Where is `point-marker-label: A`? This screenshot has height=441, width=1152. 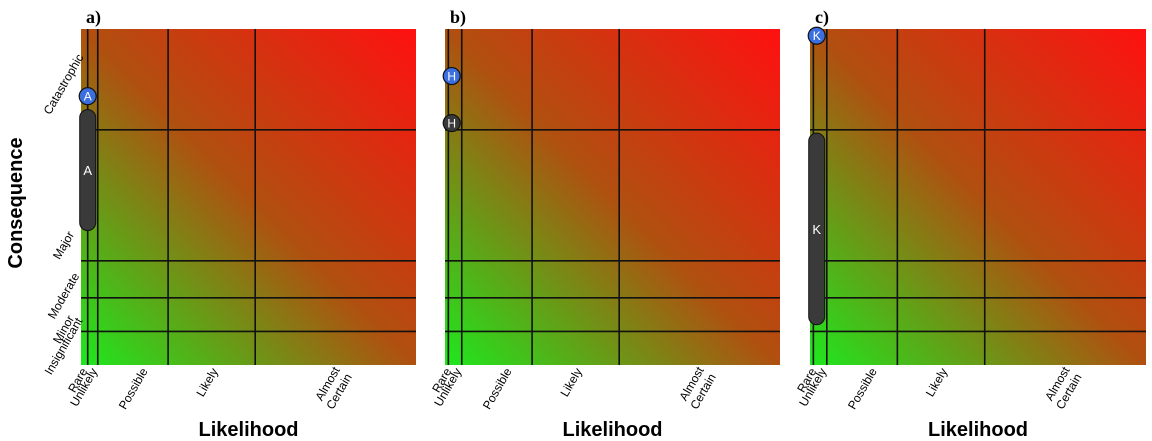
point-marker-label: A is located at coordinates (88, 97).